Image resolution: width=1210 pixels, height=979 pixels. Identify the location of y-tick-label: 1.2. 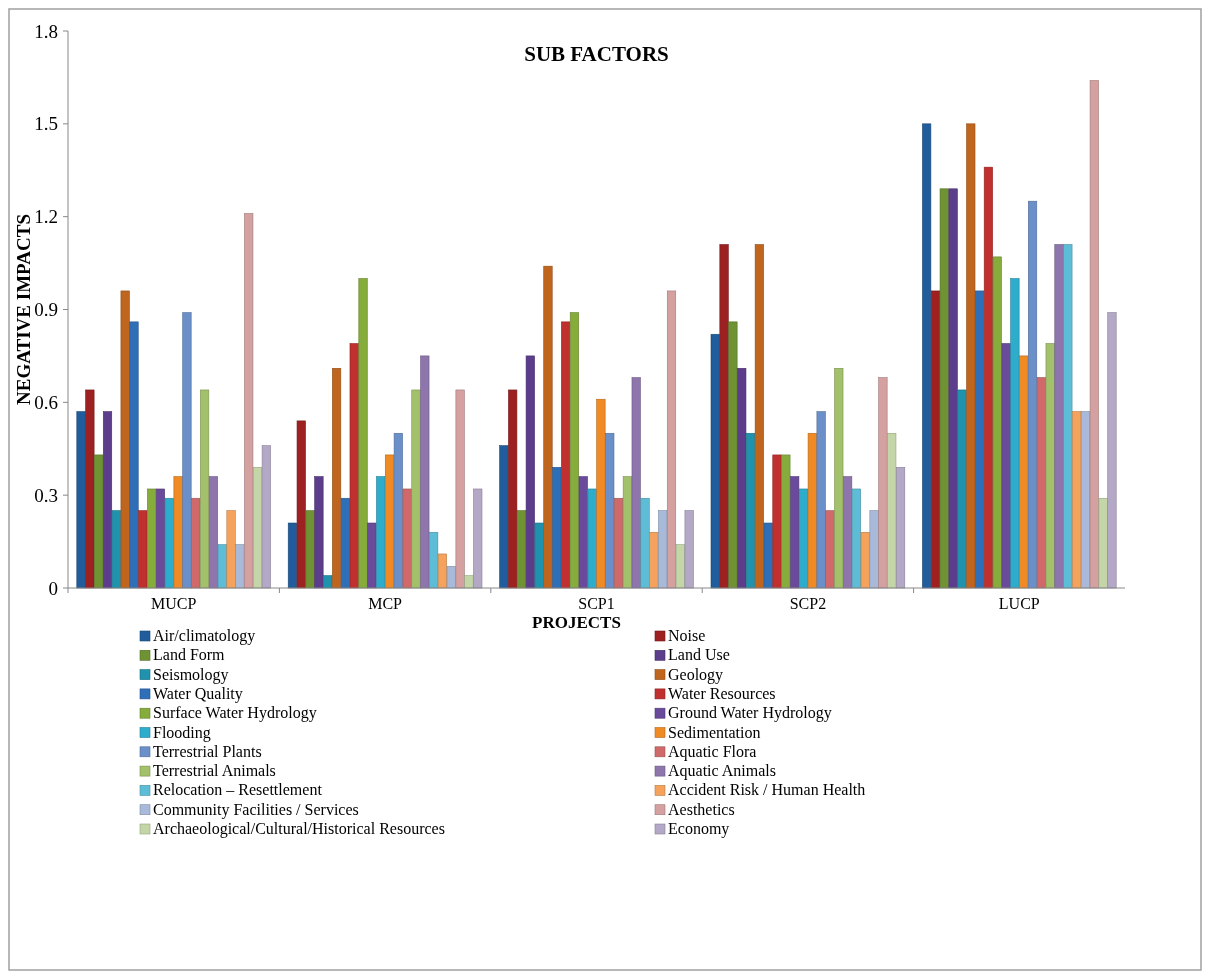
(46, 217).